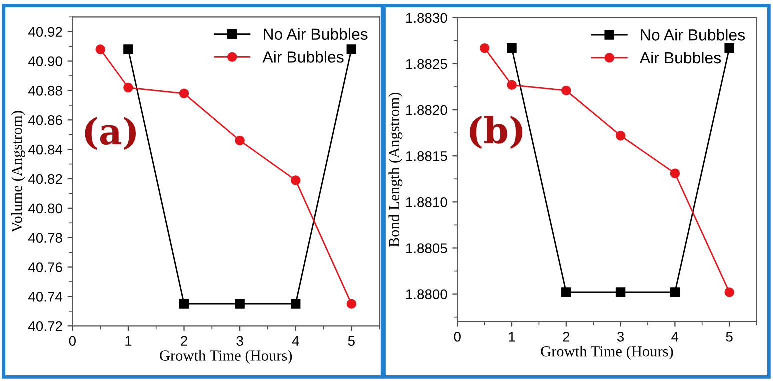  I want to click on y-tick-label: 1.8800, so click(427, 295).